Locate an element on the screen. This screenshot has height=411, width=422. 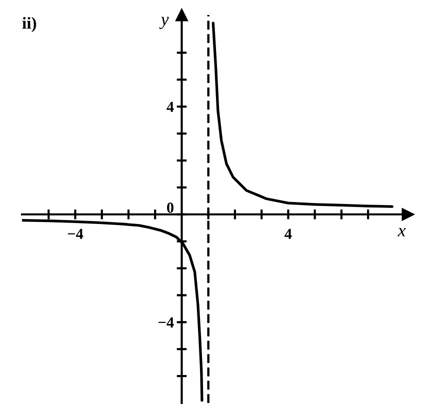
x-axis-title: x is located at coordinates (402, 232).